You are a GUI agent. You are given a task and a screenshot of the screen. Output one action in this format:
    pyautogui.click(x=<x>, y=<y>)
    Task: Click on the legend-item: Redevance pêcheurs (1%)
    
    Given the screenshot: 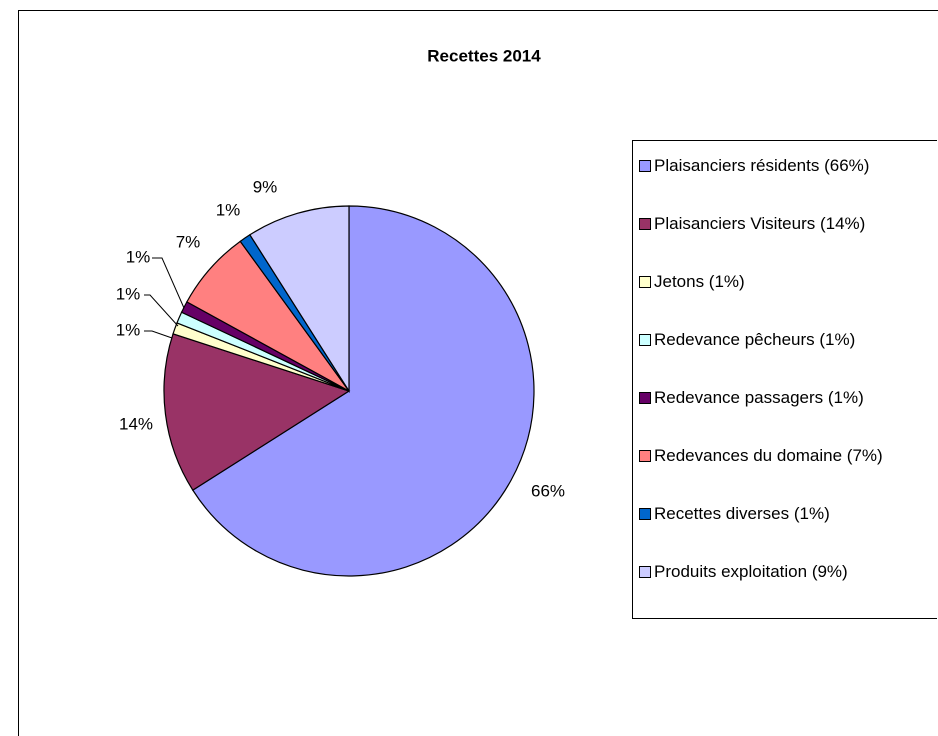 What is the action you would take?
    pyautogui.click(x=788, y=340)
    